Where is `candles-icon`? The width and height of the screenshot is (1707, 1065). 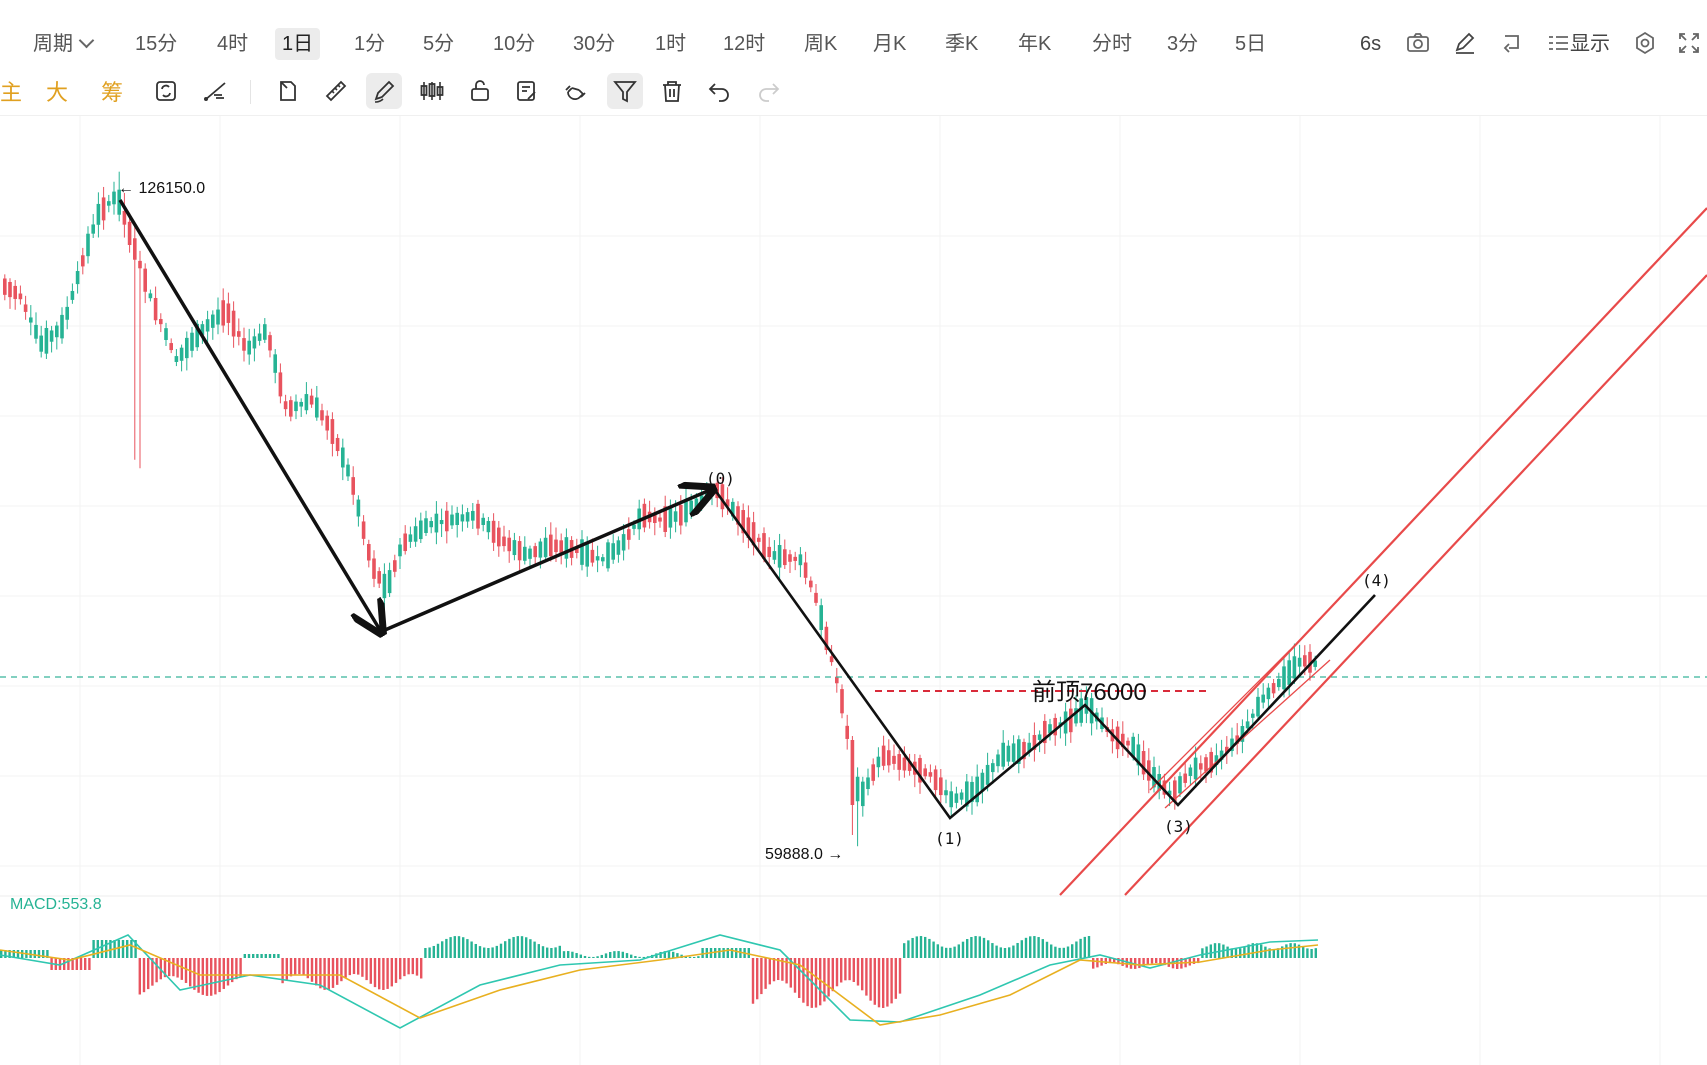
candles-icon is located at coordinates (432, 91).